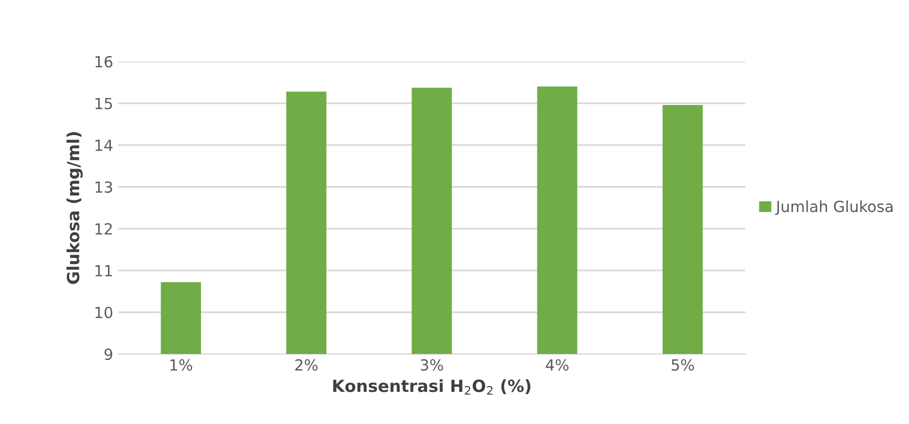 The width and height of the screenshot is (909, 424). What do you see at coordinates (104, 228) in the screenshot?
I see `y-tick-label: 12` at bounding box center [104, 228].